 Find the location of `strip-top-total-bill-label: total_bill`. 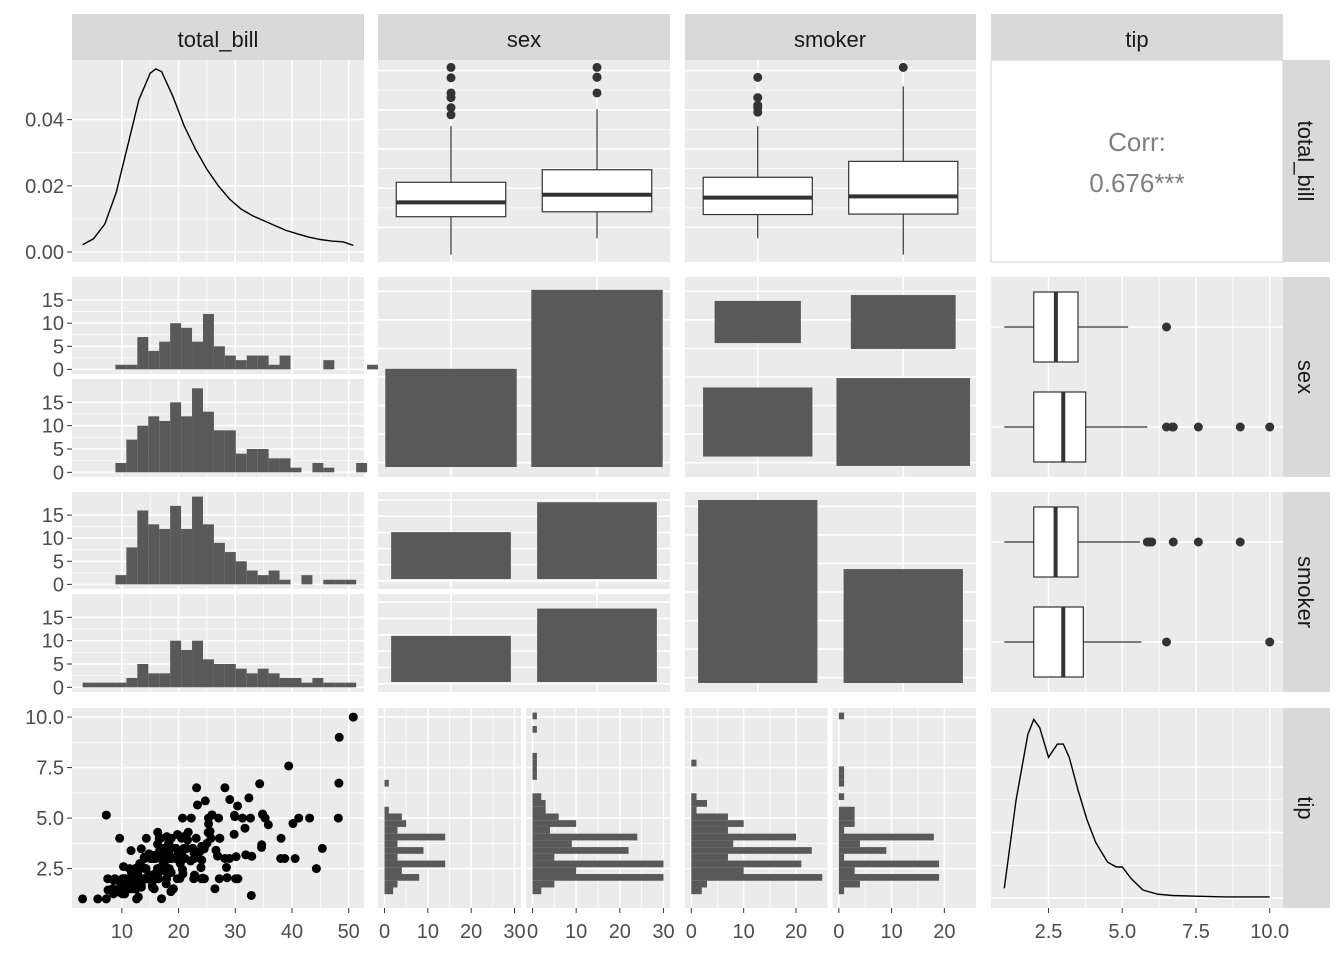

strip-top-total-bill-label: total_bill is located at coordinates (218, 39).